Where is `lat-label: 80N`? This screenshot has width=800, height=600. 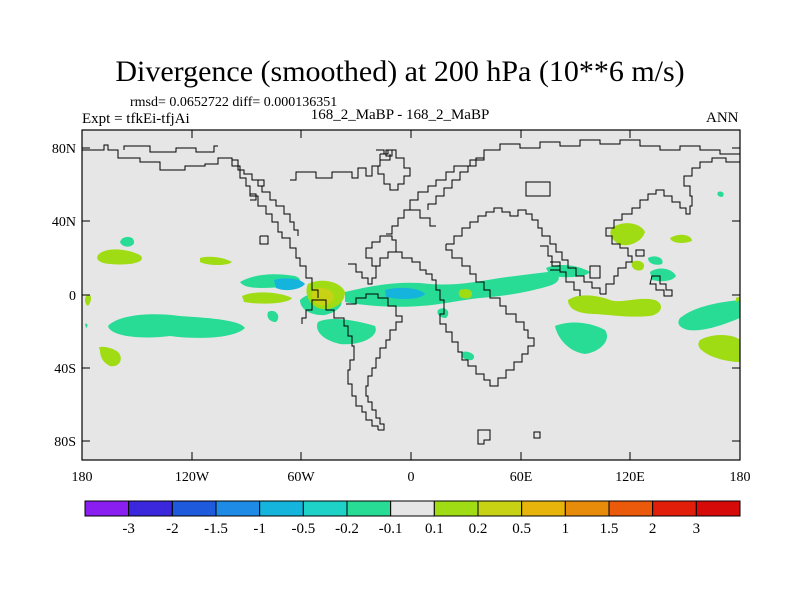
lat-label: 80N is located at coordinates (64, 149).